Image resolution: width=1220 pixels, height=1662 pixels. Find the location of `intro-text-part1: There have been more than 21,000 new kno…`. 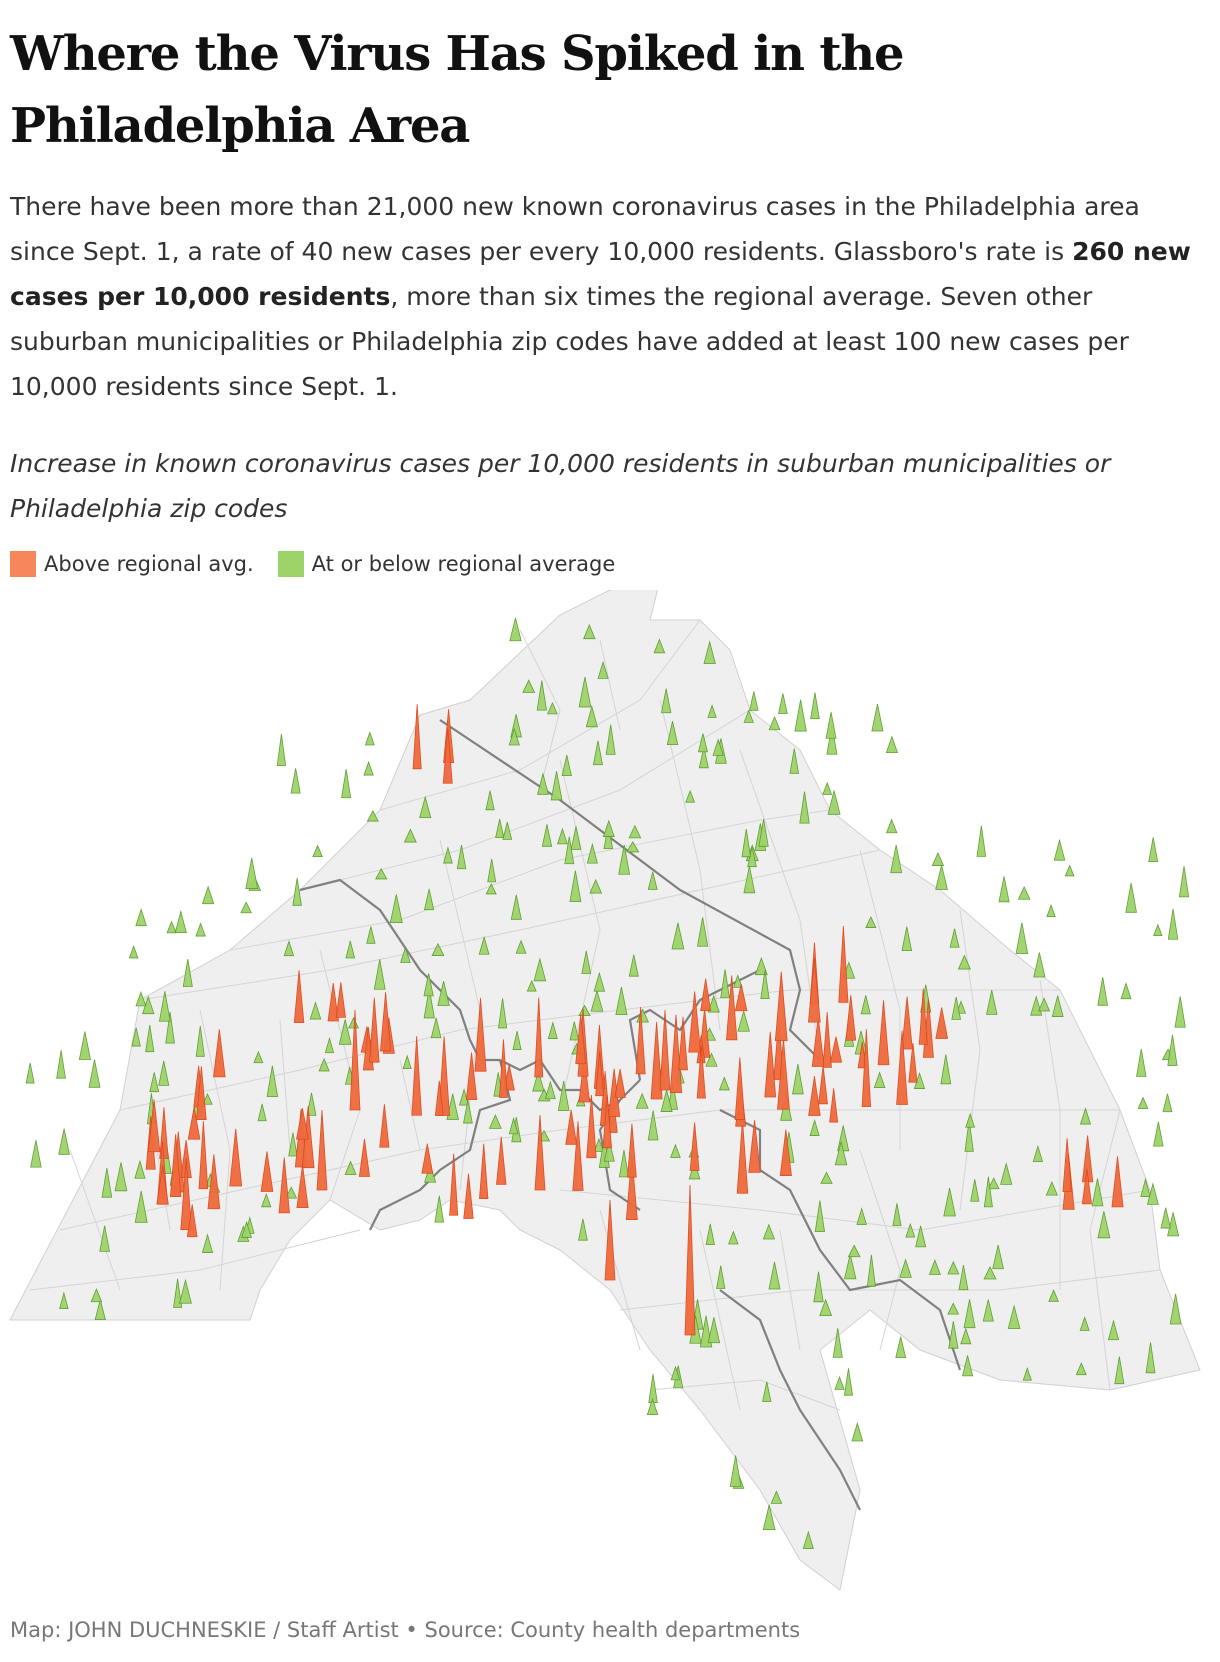

intro-text-part1: There have been more than 21,000 new kno… is located at coordinates (575, 229).